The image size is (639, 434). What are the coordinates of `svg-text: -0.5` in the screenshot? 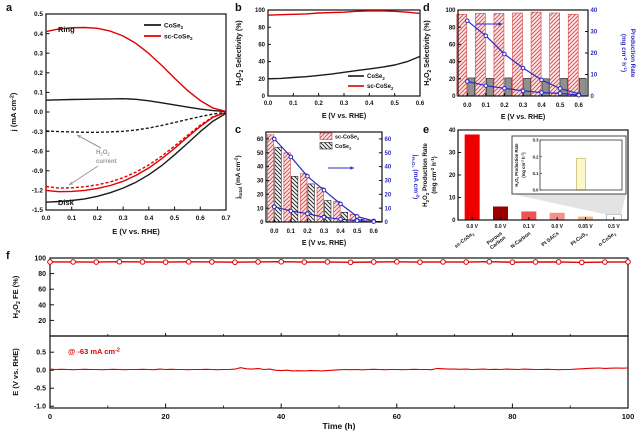 It's located at (40, 389).